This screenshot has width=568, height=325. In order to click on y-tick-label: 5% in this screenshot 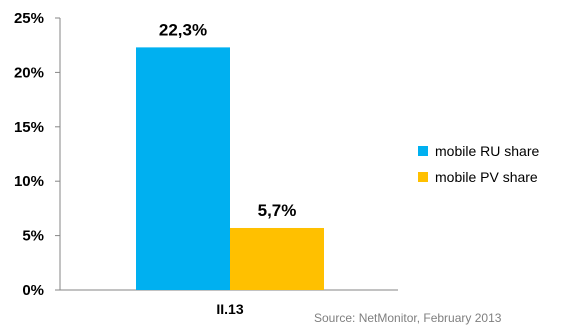, I will do `click(33, 236)`.